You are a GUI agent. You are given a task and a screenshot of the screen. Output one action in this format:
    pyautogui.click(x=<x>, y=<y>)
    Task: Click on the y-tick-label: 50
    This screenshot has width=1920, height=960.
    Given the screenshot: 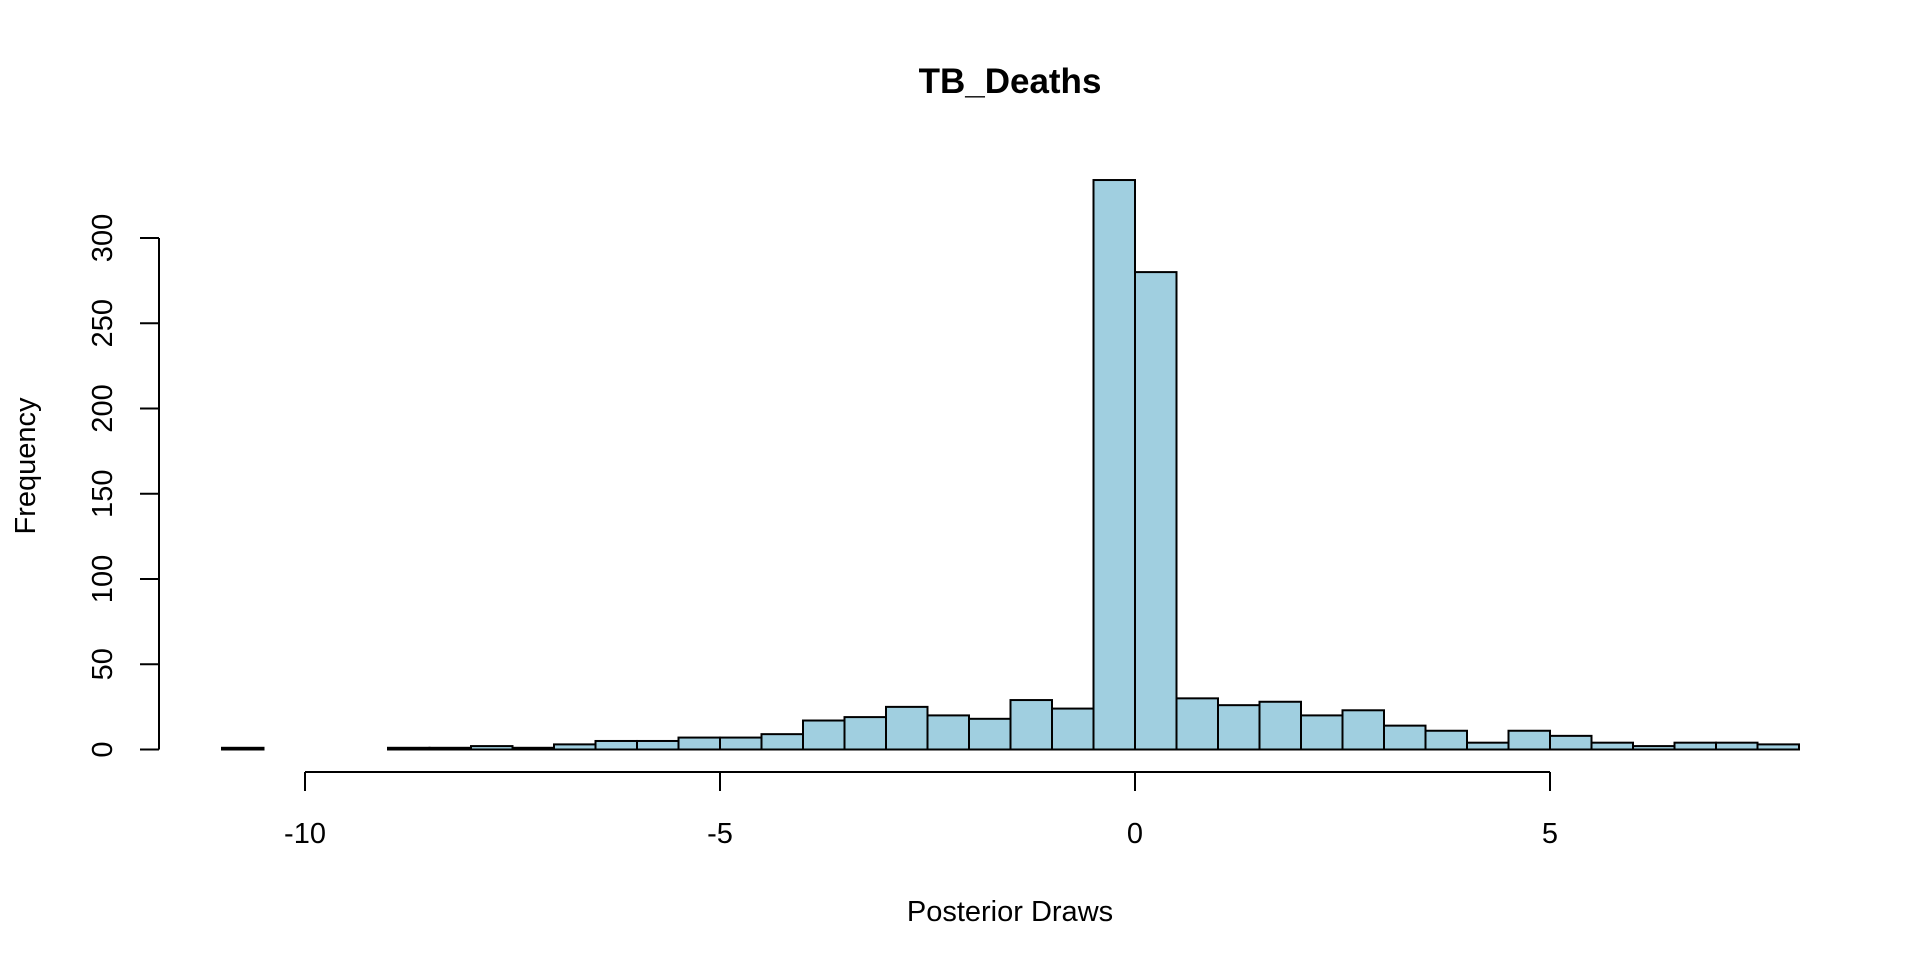 What is the action you would take?
    pyautogui.click(x=103, y=664)
    